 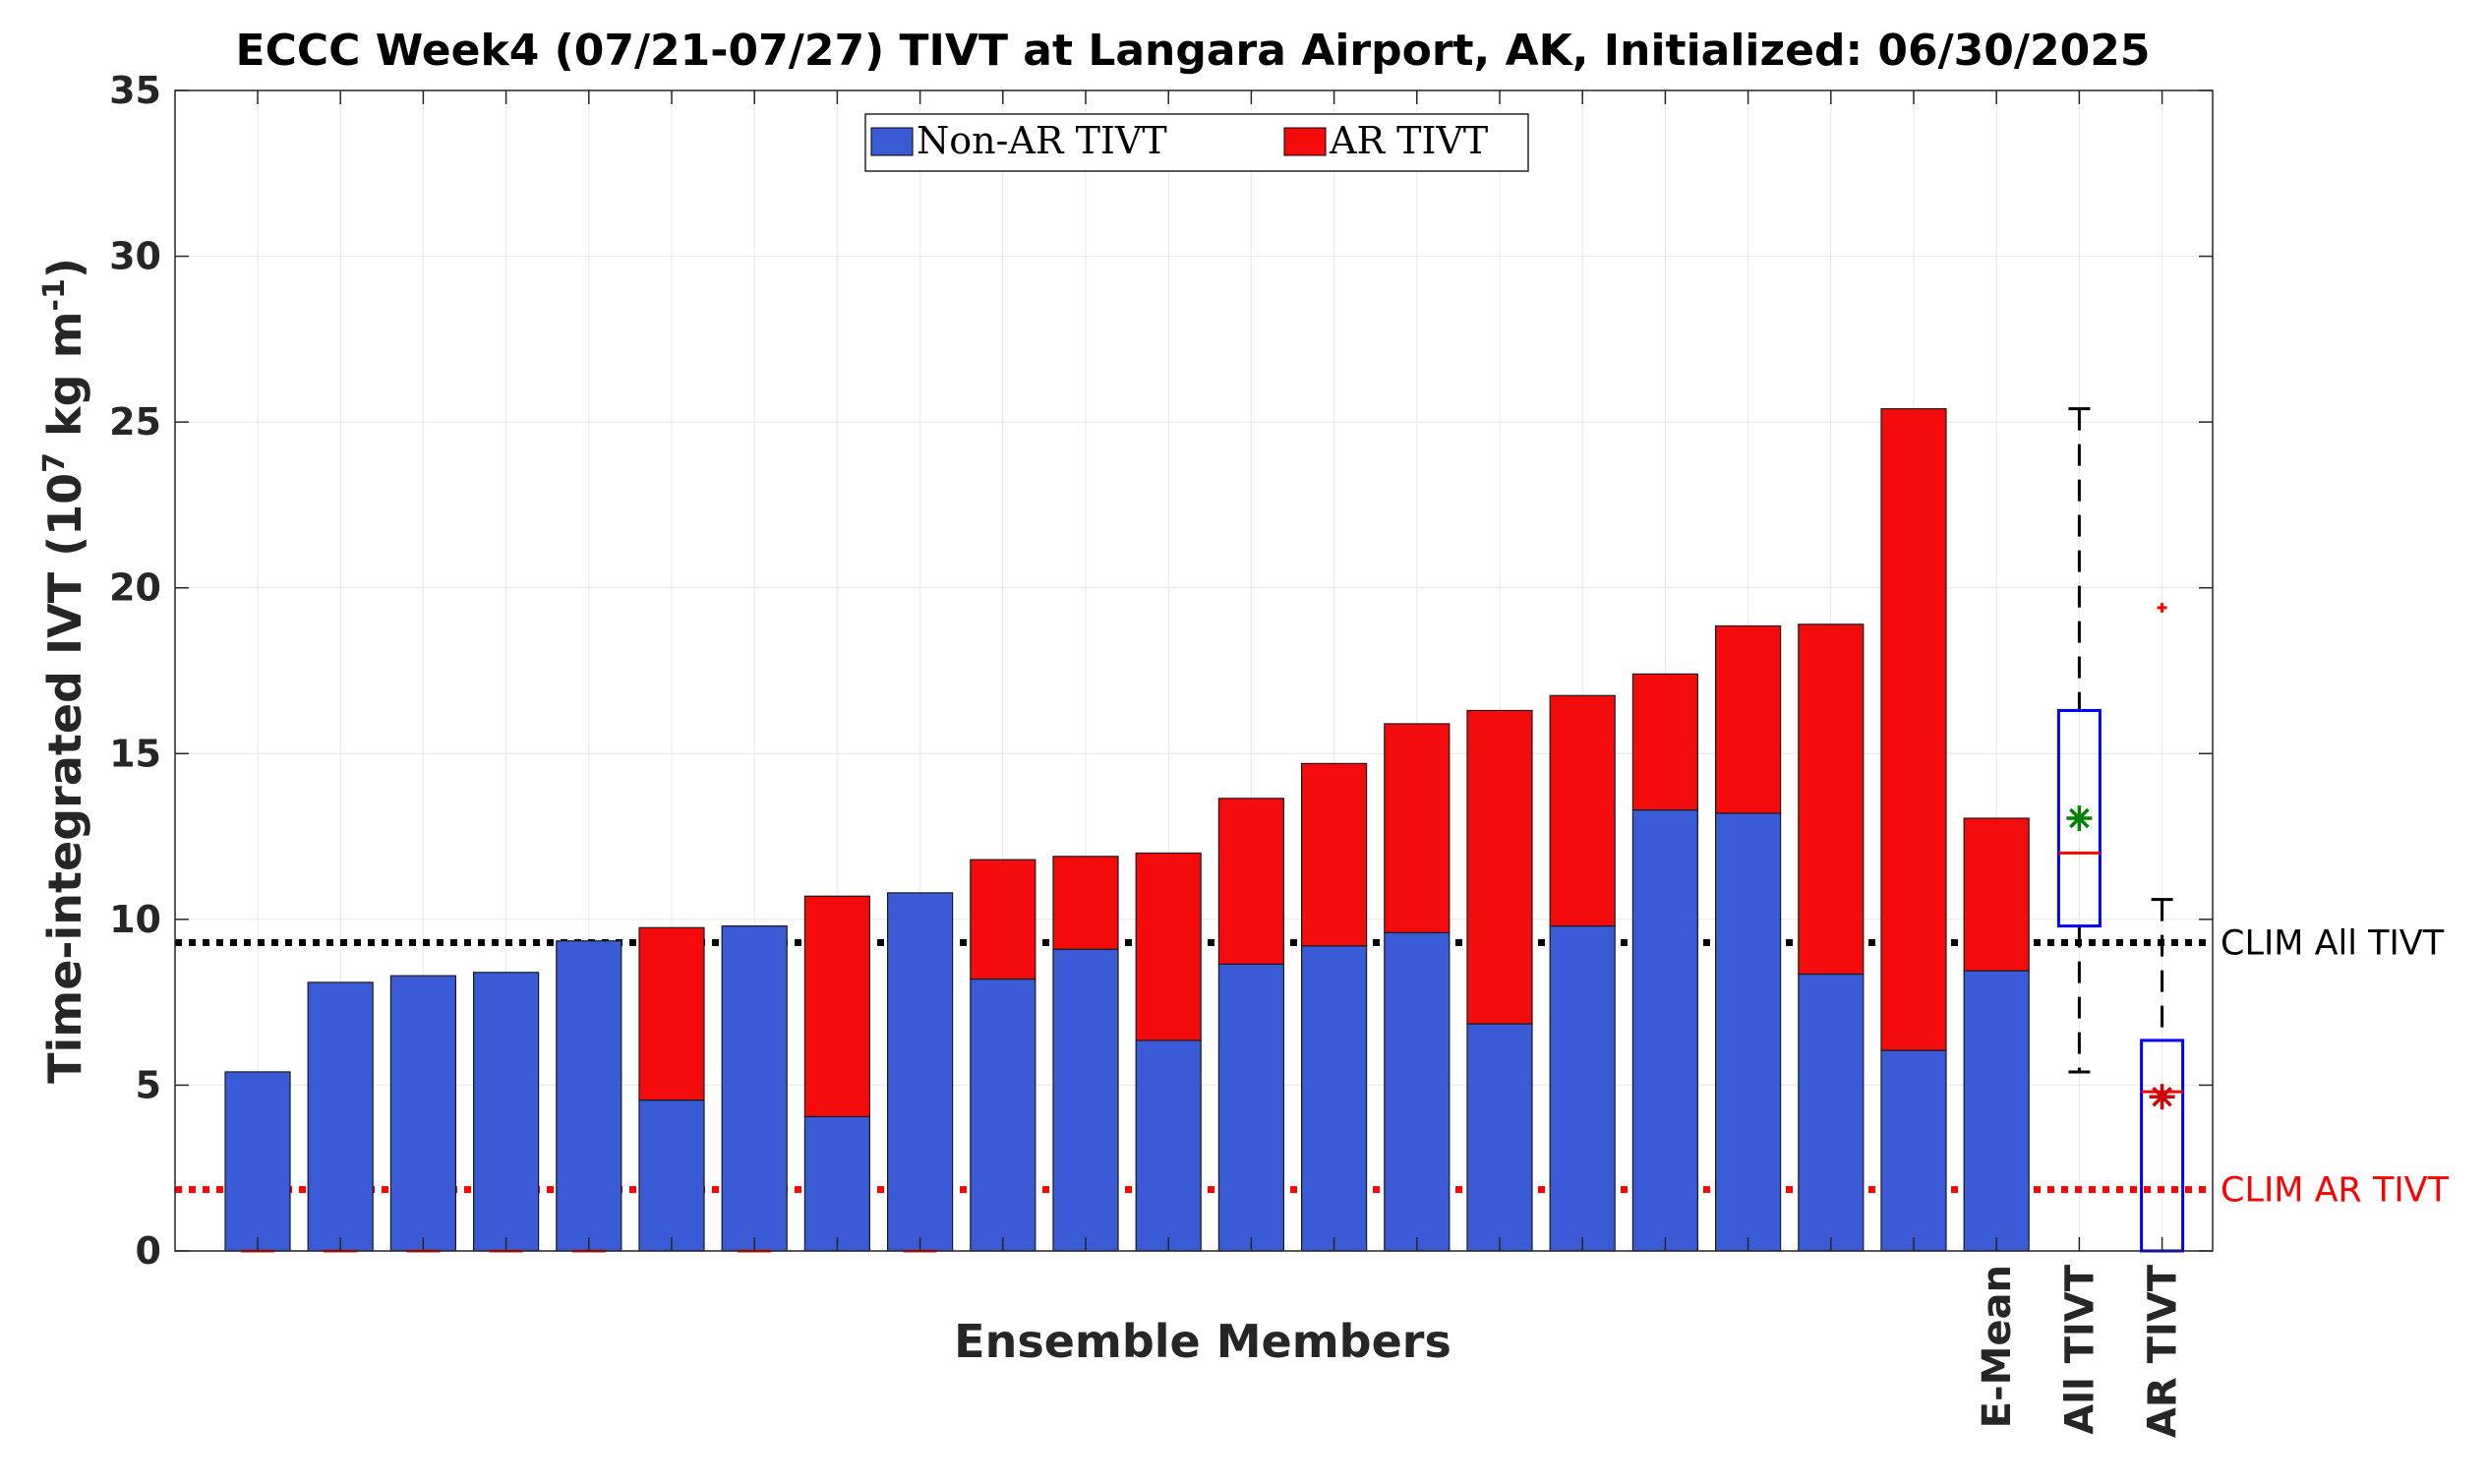 What do you see at coordinates (2120, 830) in the screenshot?
I see `boxplots` at bounding box center [2120, 830].